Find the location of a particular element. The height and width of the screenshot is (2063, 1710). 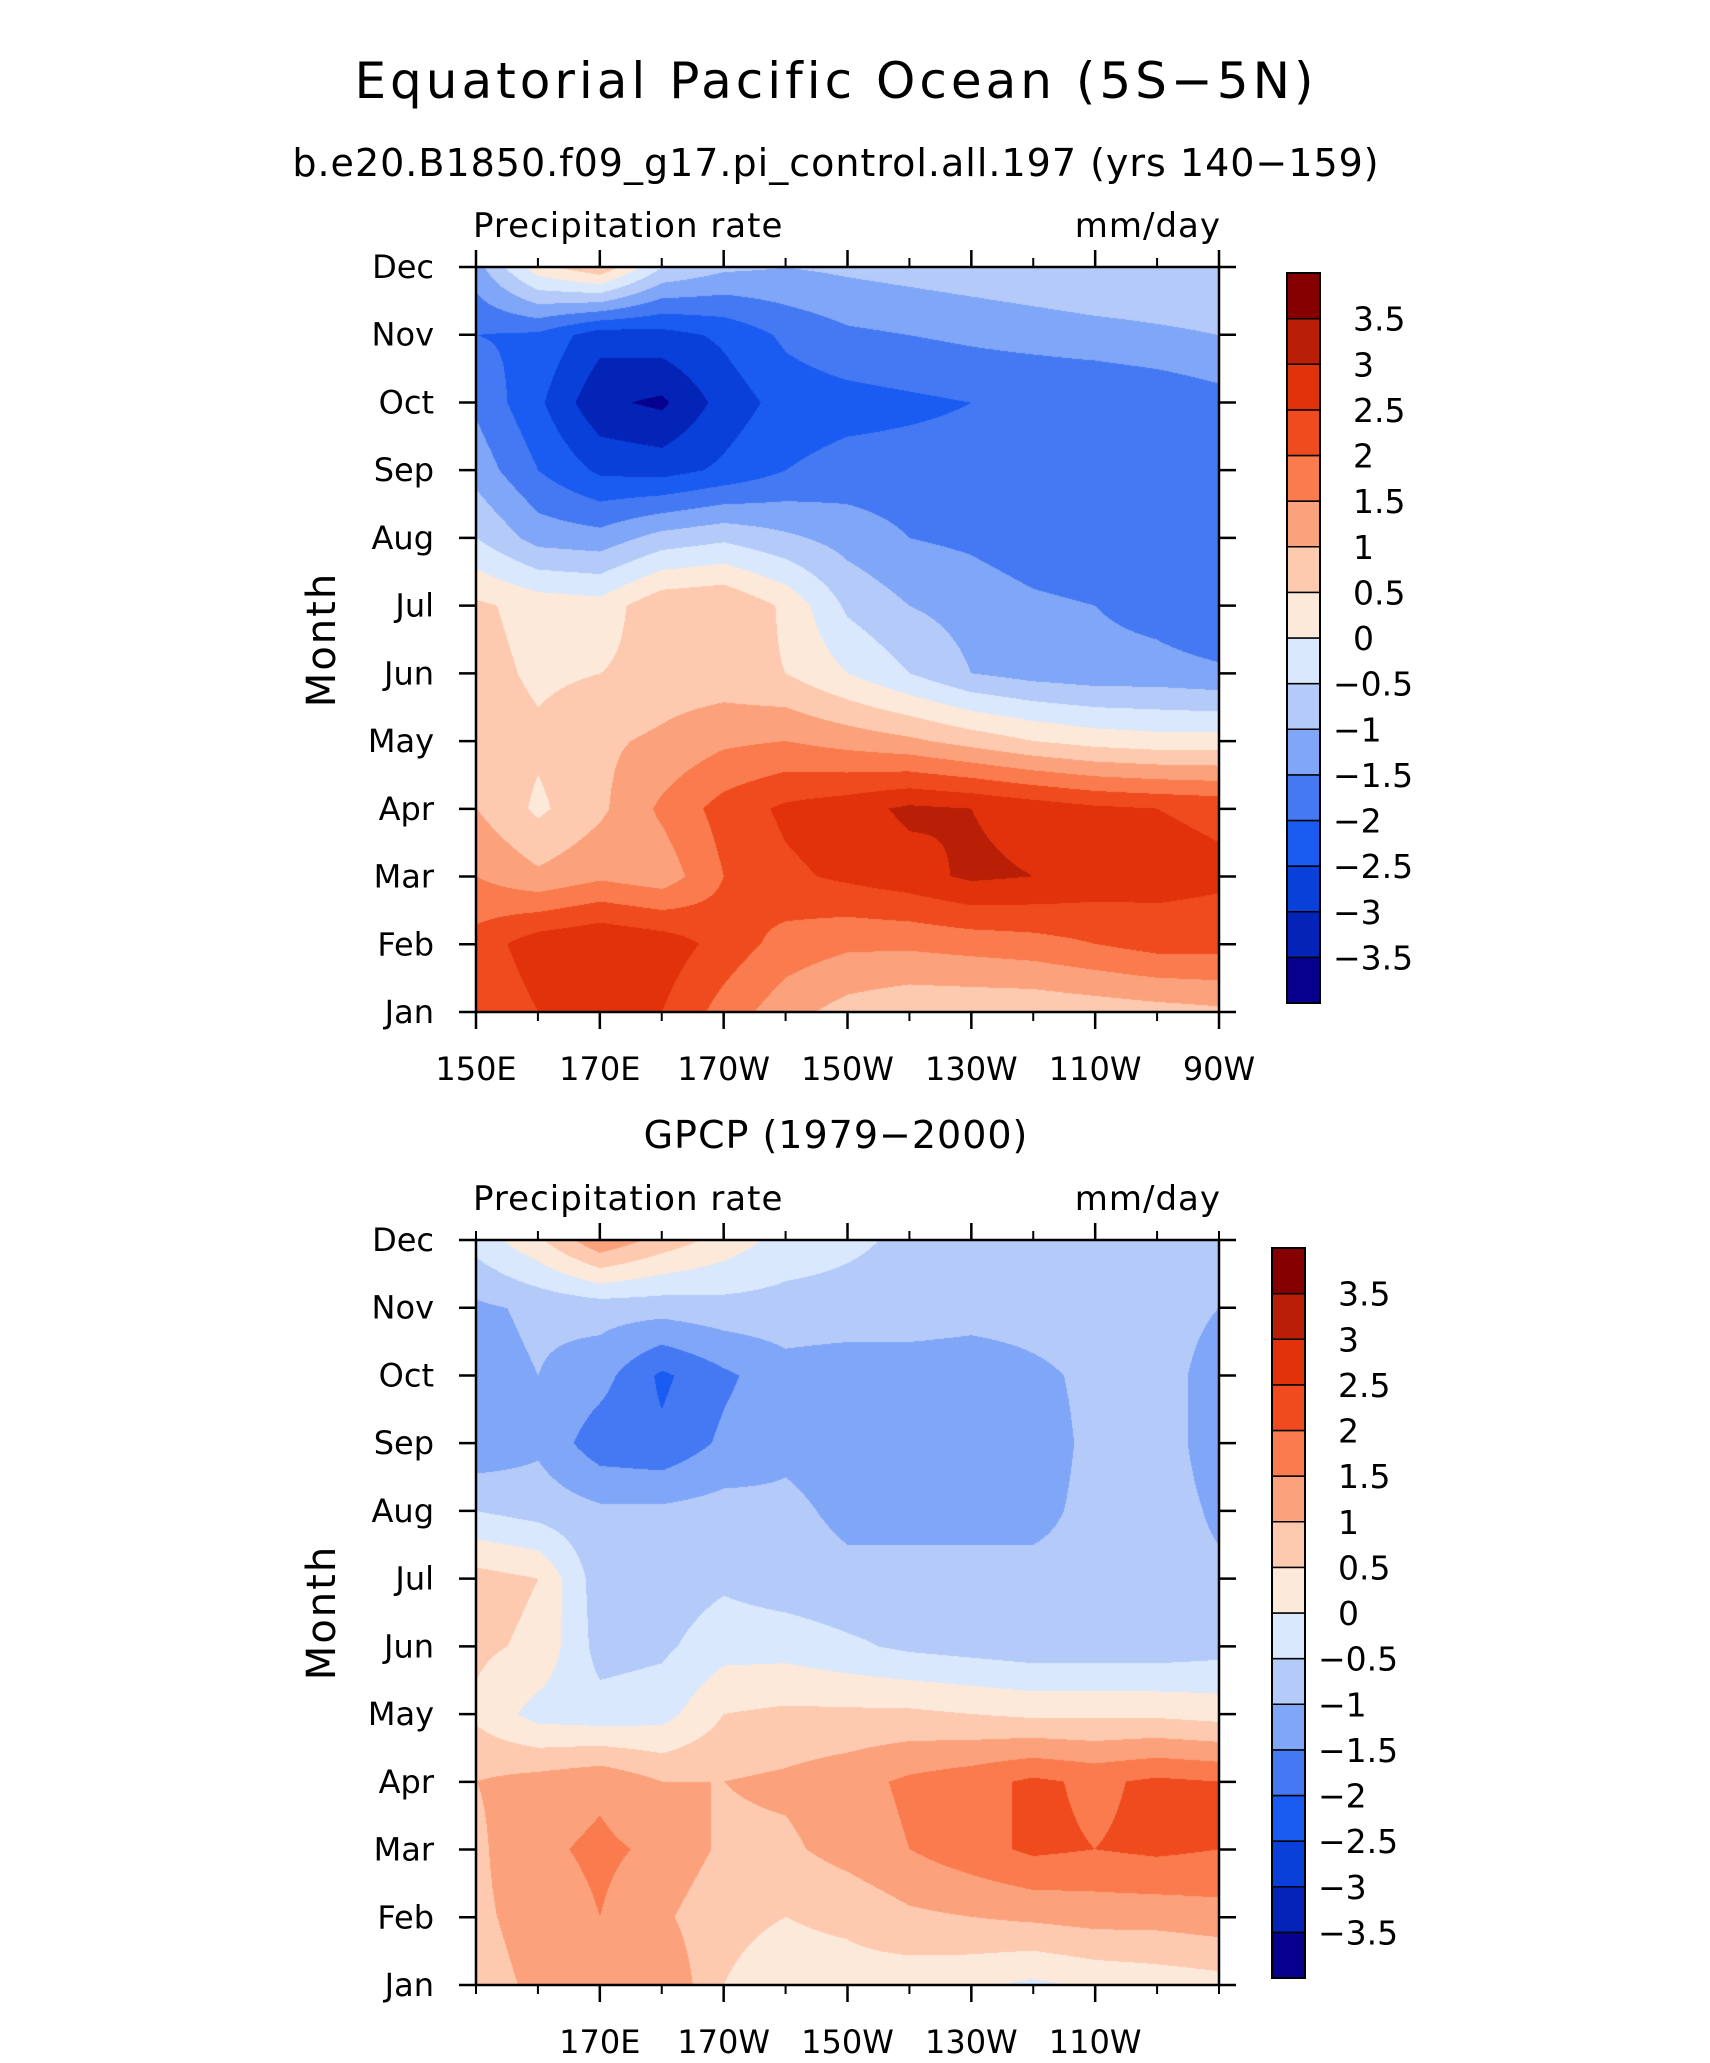

page-title: Equatorial Pacific Ocean (5S−5N) is located at coordinates (835, 81).